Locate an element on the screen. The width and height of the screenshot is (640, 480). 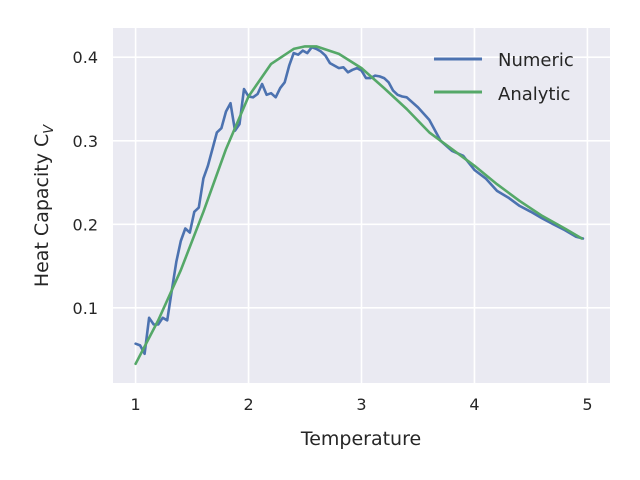
x-tick-label: 1 is located at coordinates (135, 404).